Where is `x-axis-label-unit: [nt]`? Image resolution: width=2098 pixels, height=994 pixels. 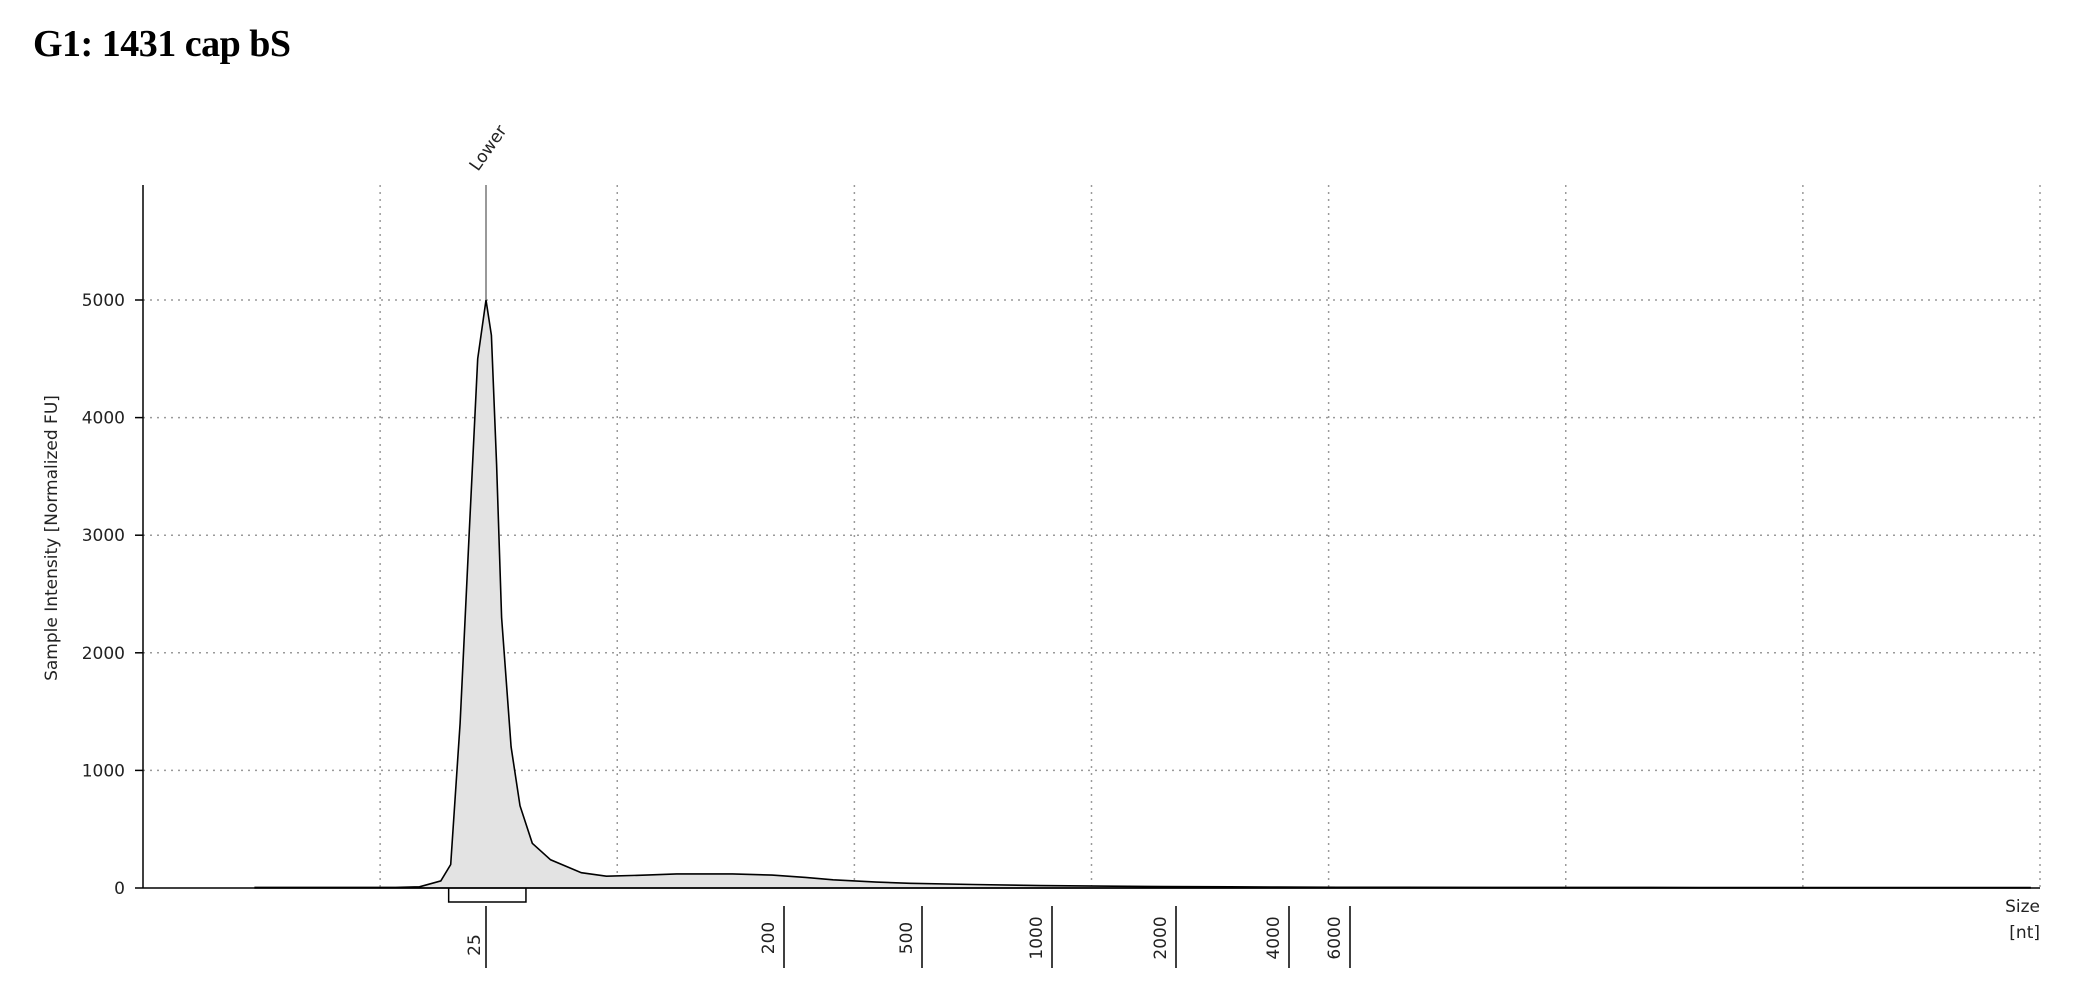 x-axis-label-unit: [nt] is located at coordinates (2024, 933).